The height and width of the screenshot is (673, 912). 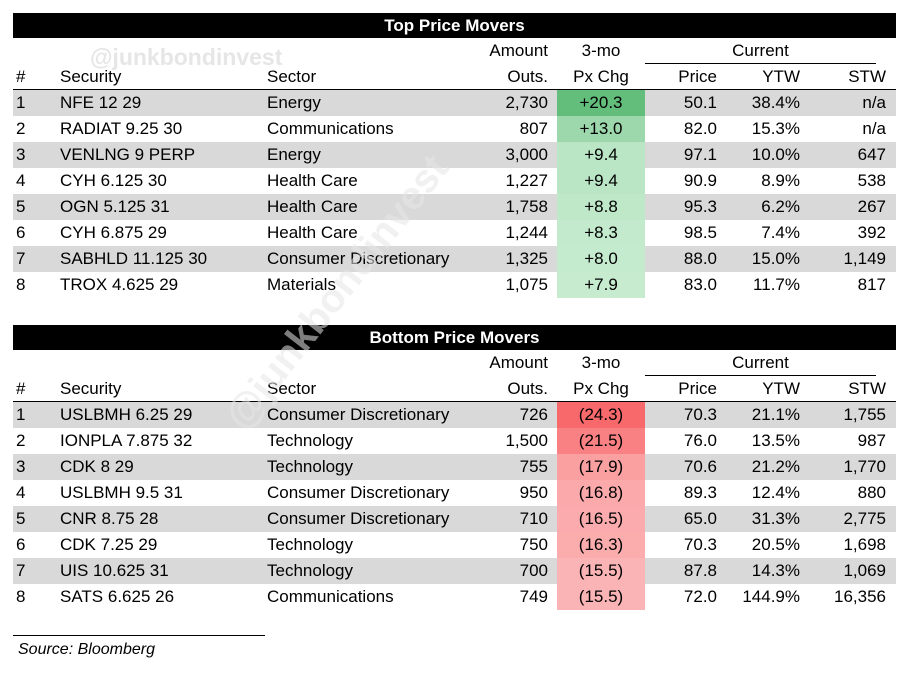 What do you see at coordinates (533, 414) in the screenshot?
I see `row-amount: 726` at bounding box center [533, 414].